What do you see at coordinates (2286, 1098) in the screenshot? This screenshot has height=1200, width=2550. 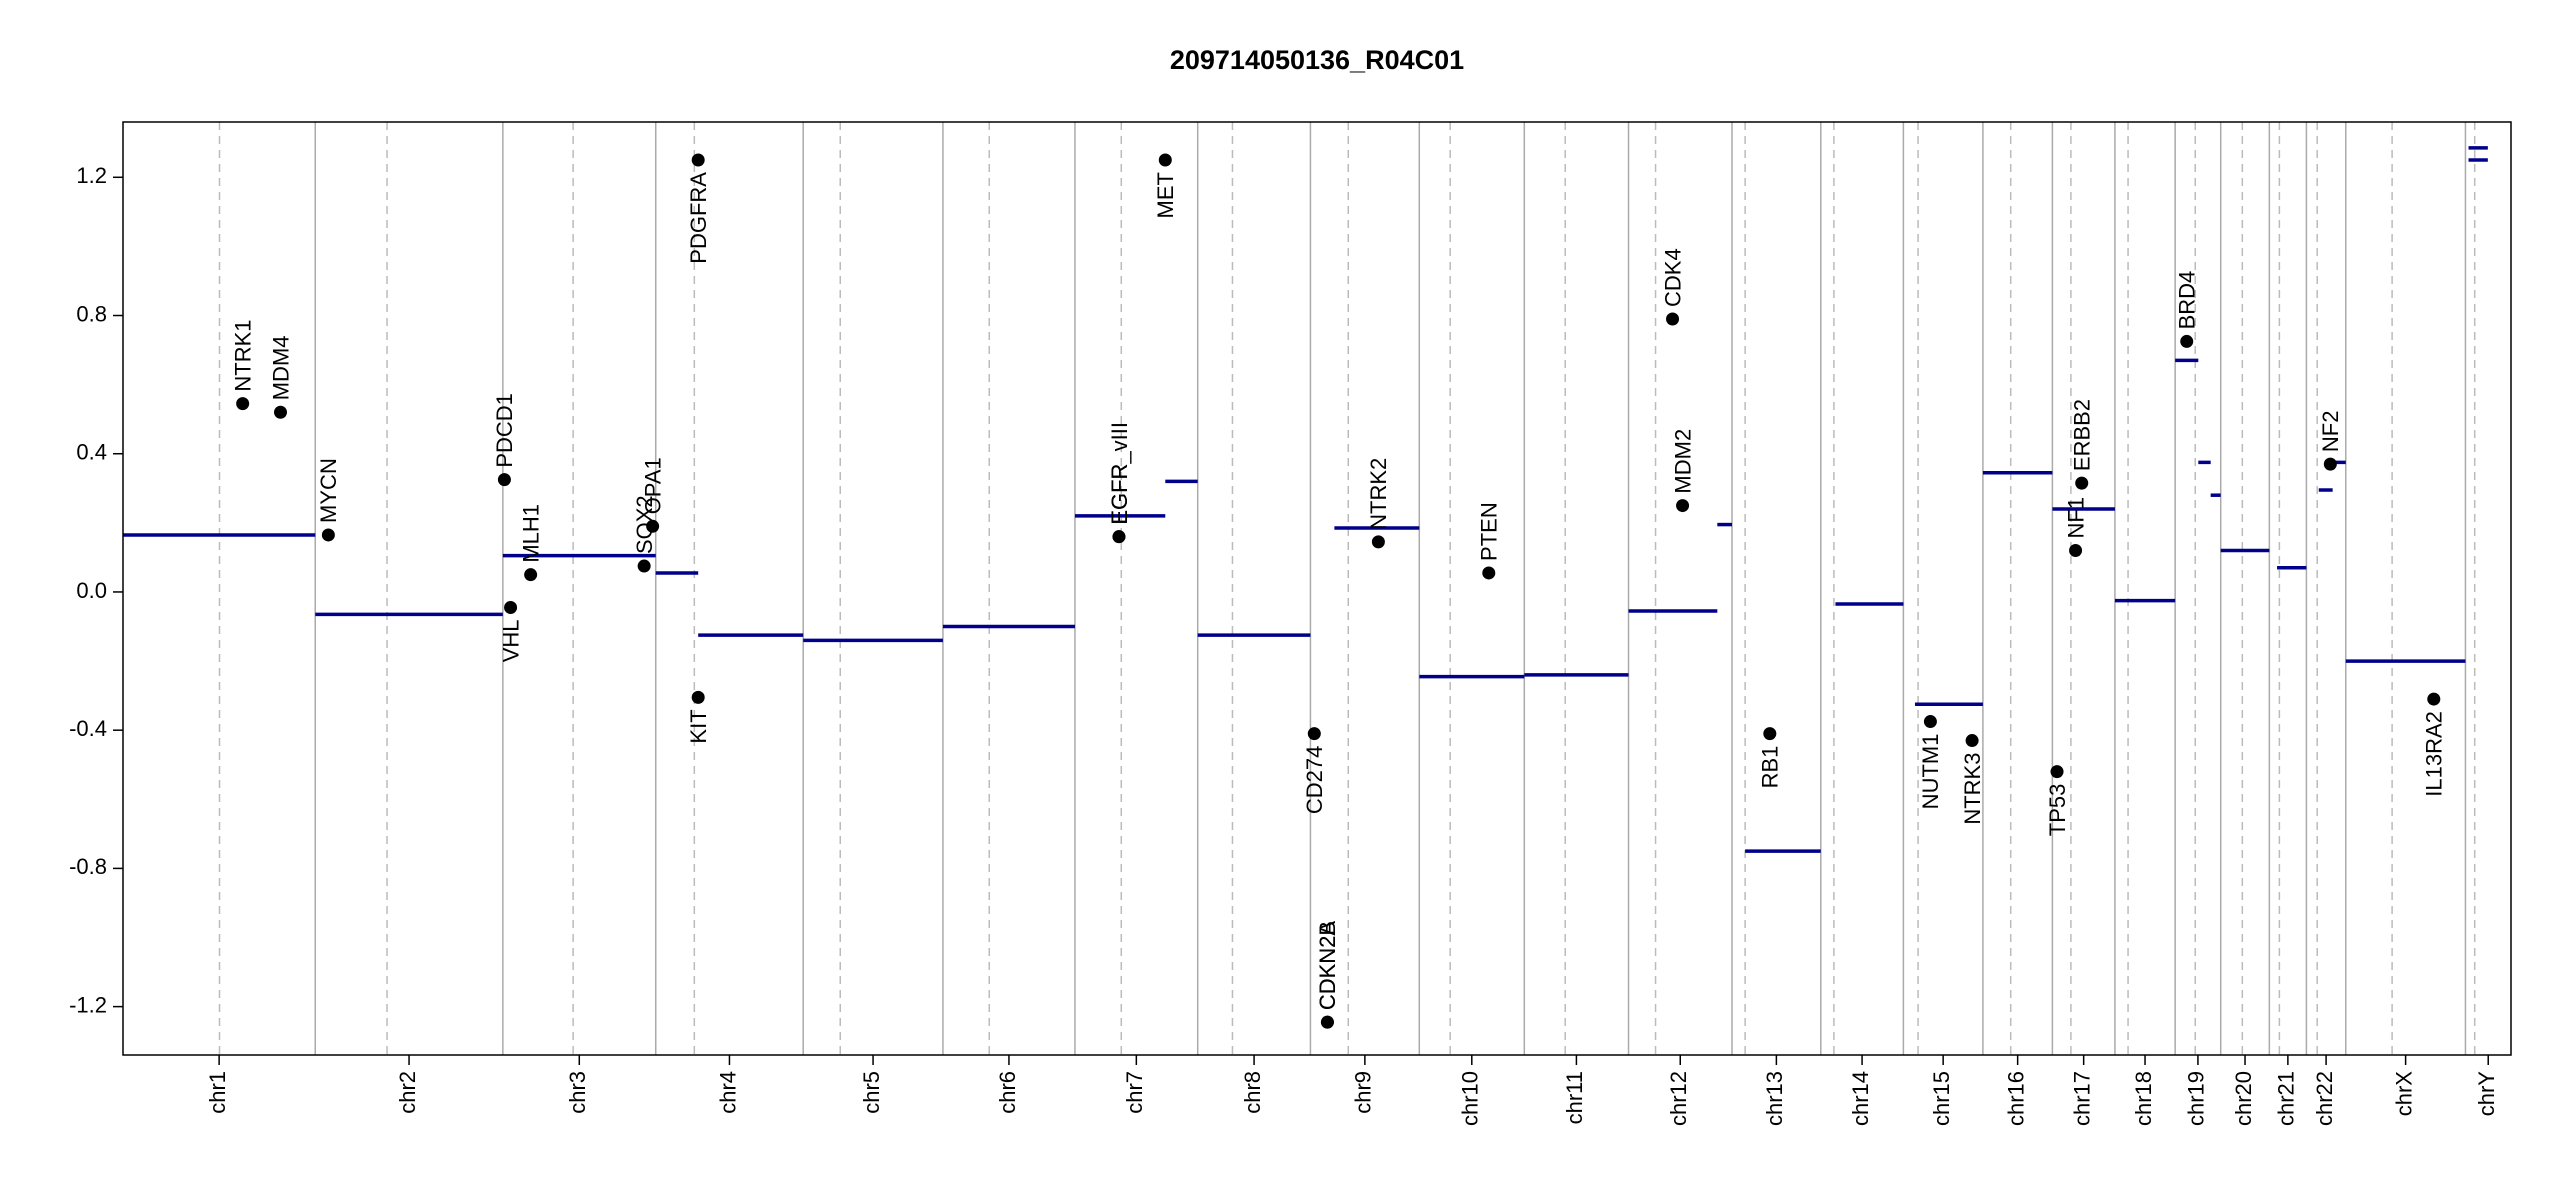 I see `x-tick-label: chr21` at bounding box center [2286, 1098].